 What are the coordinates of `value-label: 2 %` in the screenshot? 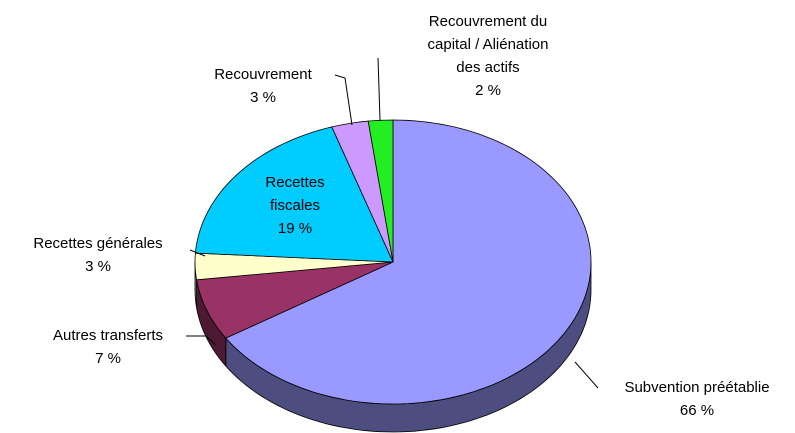 It's located at (488, 90).